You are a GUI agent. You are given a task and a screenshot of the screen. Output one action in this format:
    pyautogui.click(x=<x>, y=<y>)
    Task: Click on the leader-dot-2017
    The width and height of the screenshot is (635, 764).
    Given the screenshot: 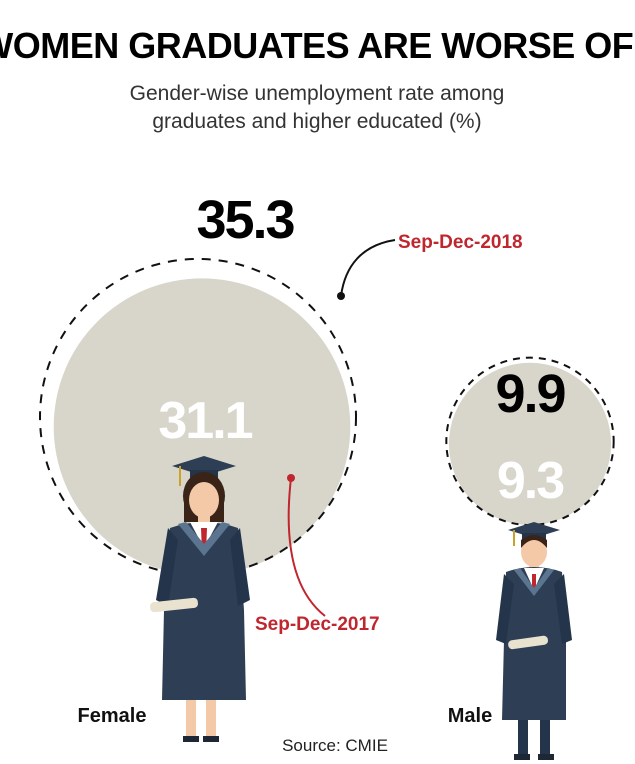 What is the action you would take?
    pyautogui.click(x=291, y=478)
    